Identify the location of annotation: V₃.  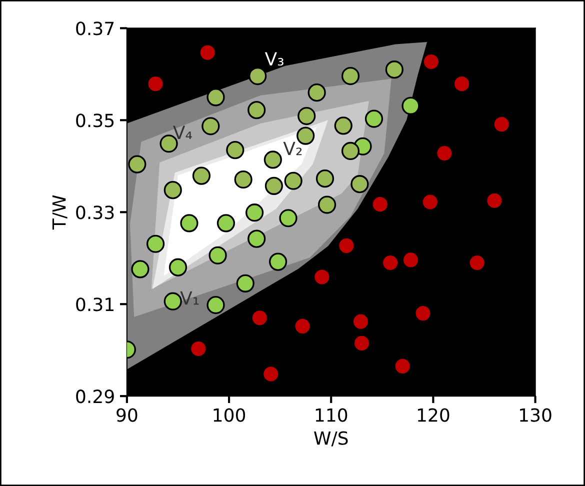
(274, 59).